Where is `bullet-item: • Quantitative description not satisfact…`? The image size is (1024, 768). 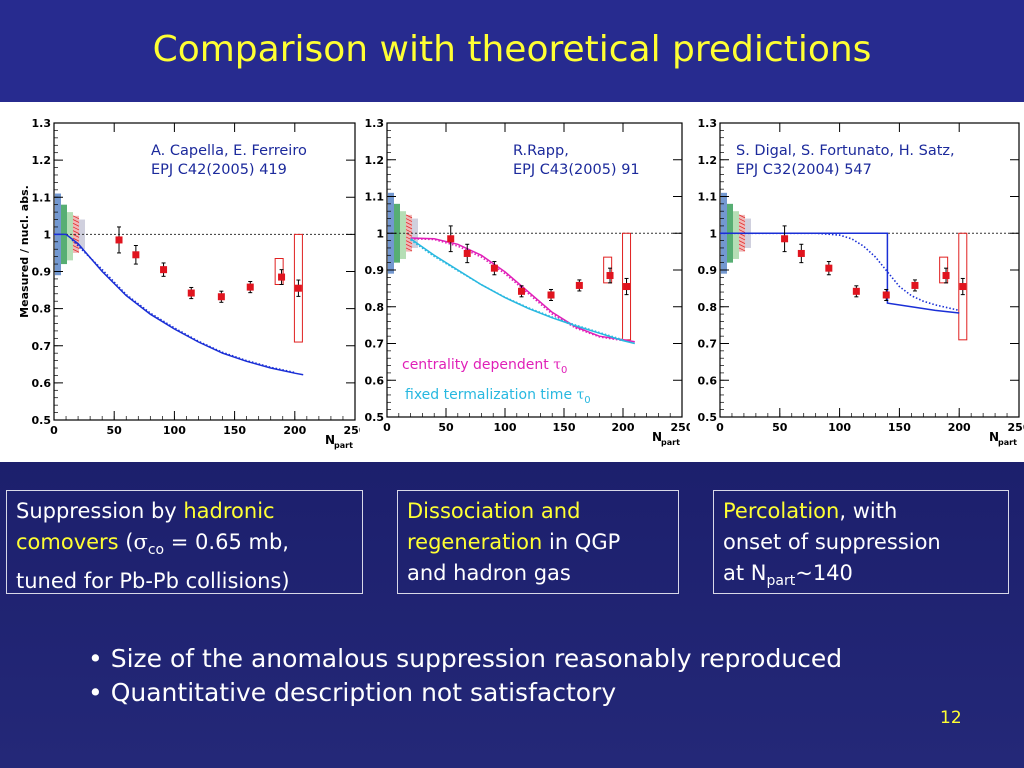 bullet-item: • Quantitative description not satisfact… is located at coordinates (352, 692).